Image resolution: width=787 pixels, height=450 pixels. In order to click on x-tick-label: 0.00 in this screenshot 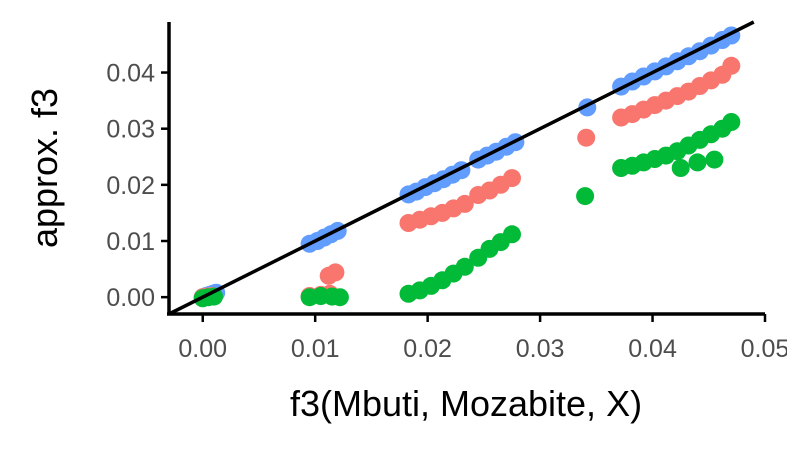, I will do `click(202, 349)`.